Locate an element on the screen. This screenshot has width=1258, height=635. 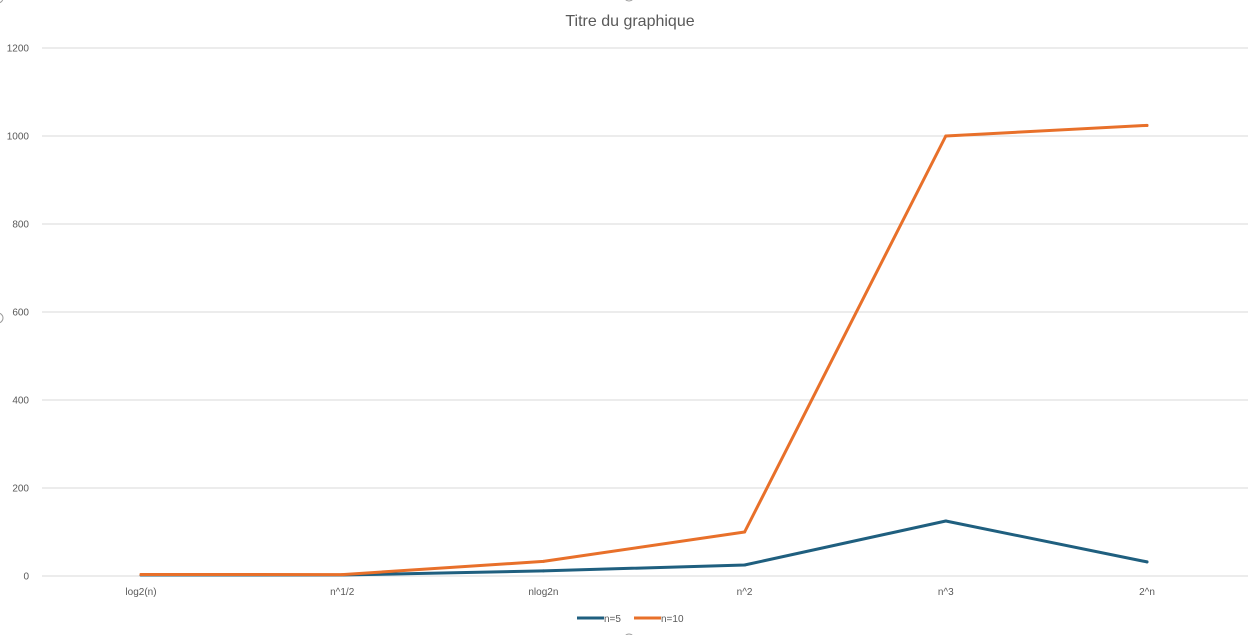
legend: n=5 n=10 is located at coordinates (630, 619).